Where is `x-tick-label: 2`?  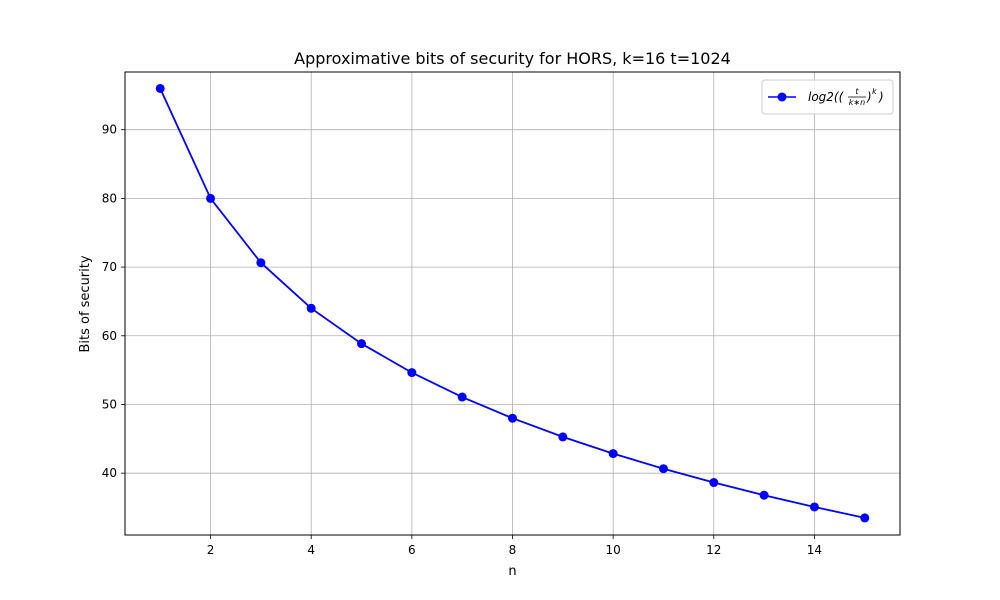
x-tick-label: 2 is located at coordinates (211, 550).